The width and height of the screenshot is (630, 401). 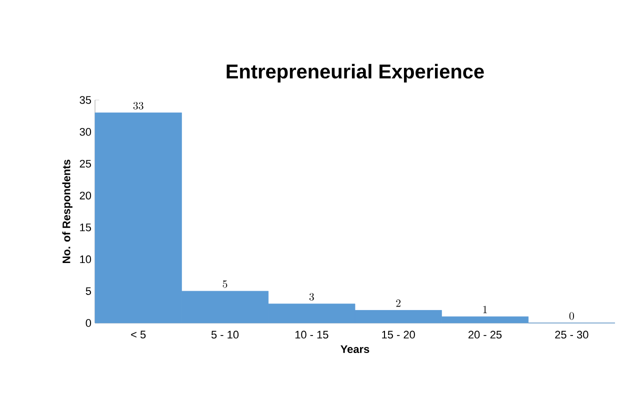 I want to click on x-tick-label: 25 - 30, so click(x=571, y=334).